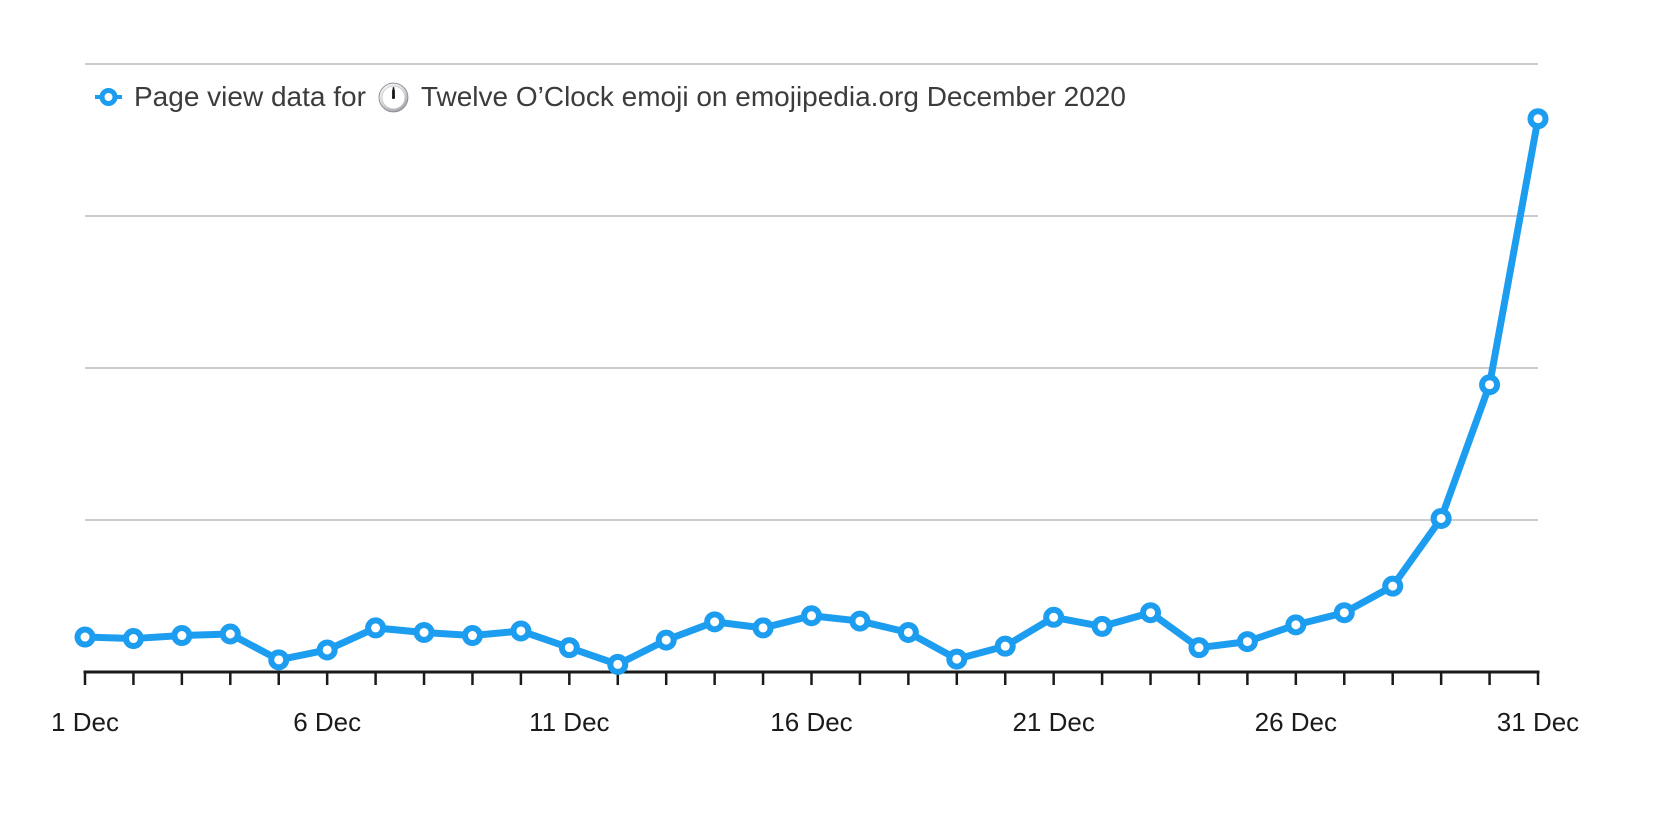 The width and height of the screenshot is (1656, 820). What do you see at coordinates (85, 722) in the screenshot?
I see `x-axis-label: 1 Dec` at bounding box center [85, 722].